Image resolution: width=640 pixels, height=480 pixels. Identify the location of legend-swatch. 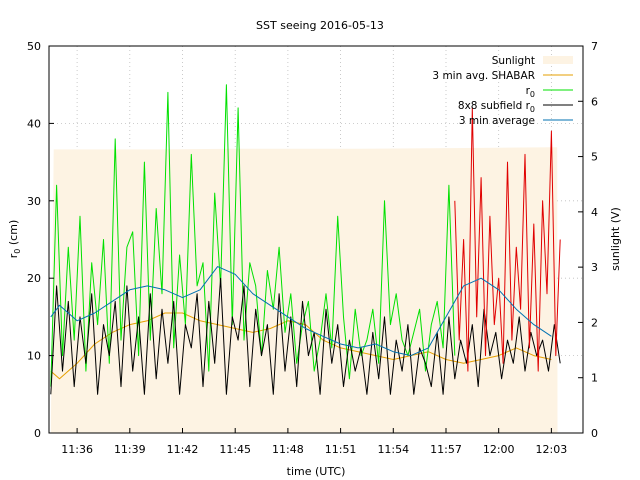
(558, 60).